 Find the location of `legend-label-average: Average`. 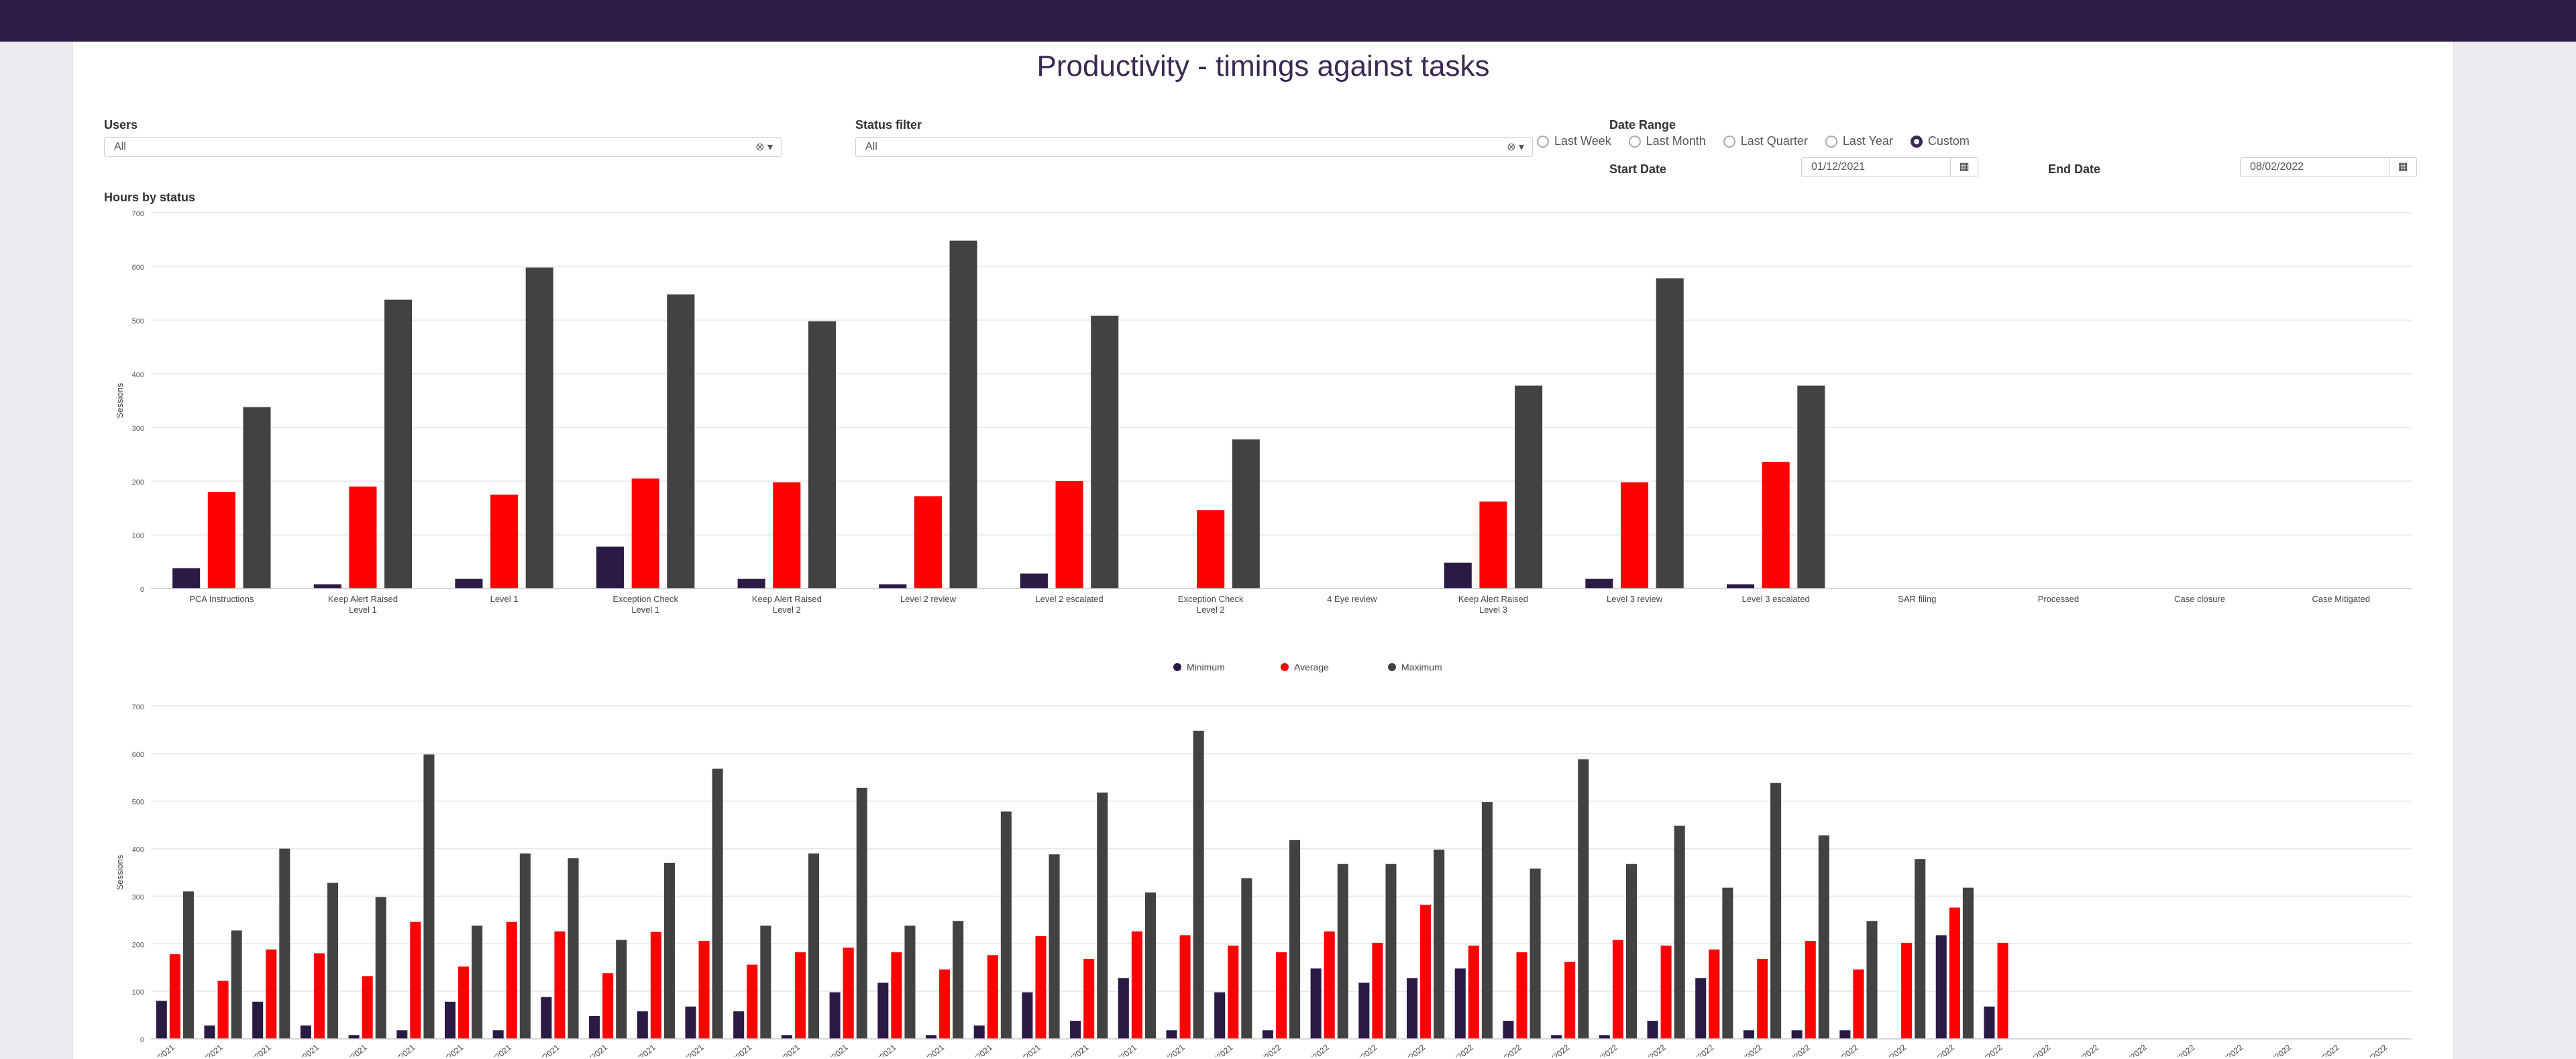

legend-label-average: Average is located at coordinates (1311, 667).